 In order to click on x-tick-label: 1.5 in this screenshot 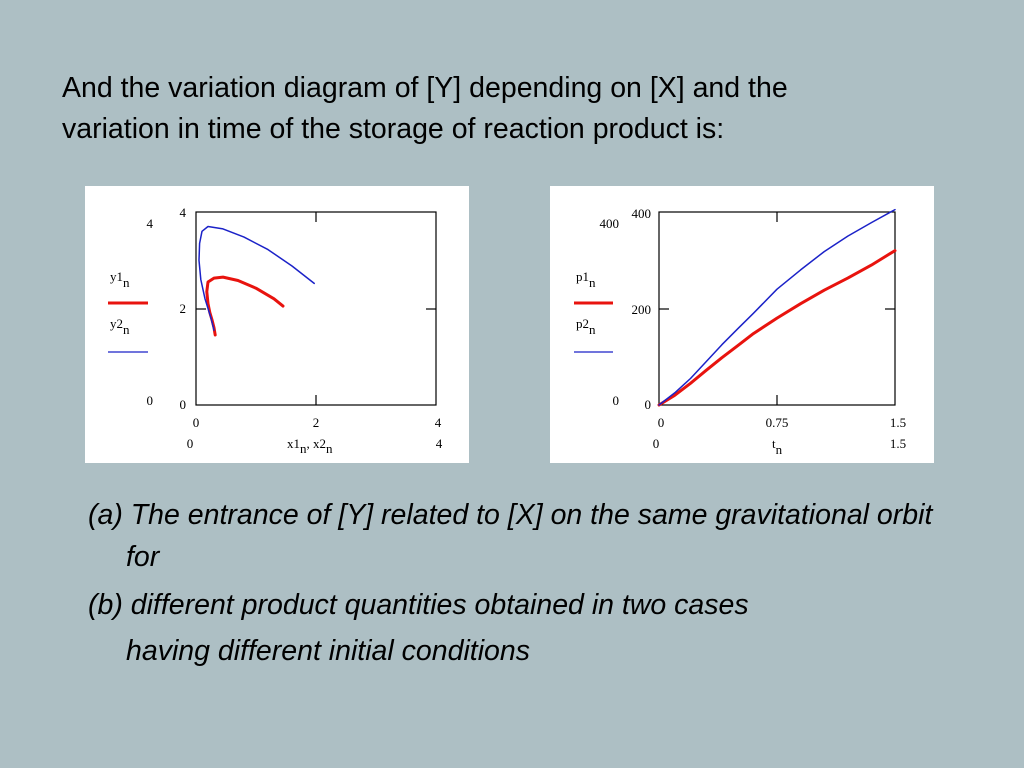, I will do `click(898, 422)`.